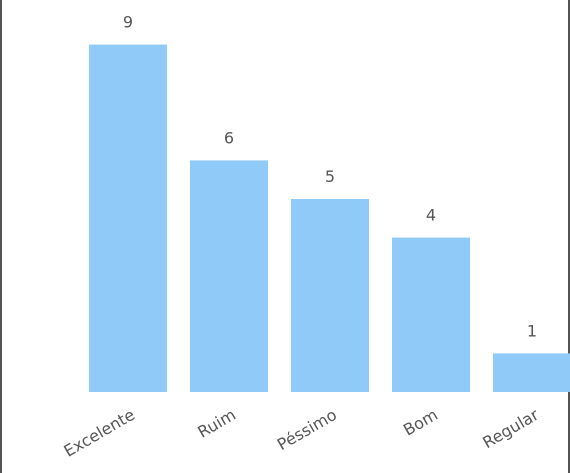  Describe the element at coordinates (307, 429) in the screenshot. I see `x-tick-label-pessimo: Péssimo` at that location.